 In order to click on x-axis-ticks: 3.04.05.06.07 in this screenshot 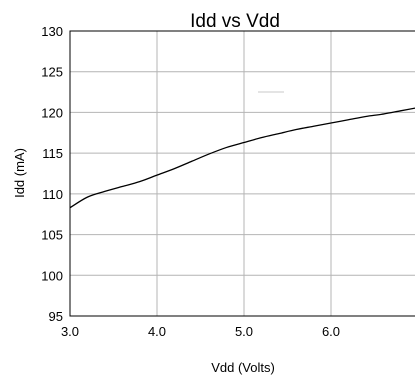, I will do `click(238, 331)`.